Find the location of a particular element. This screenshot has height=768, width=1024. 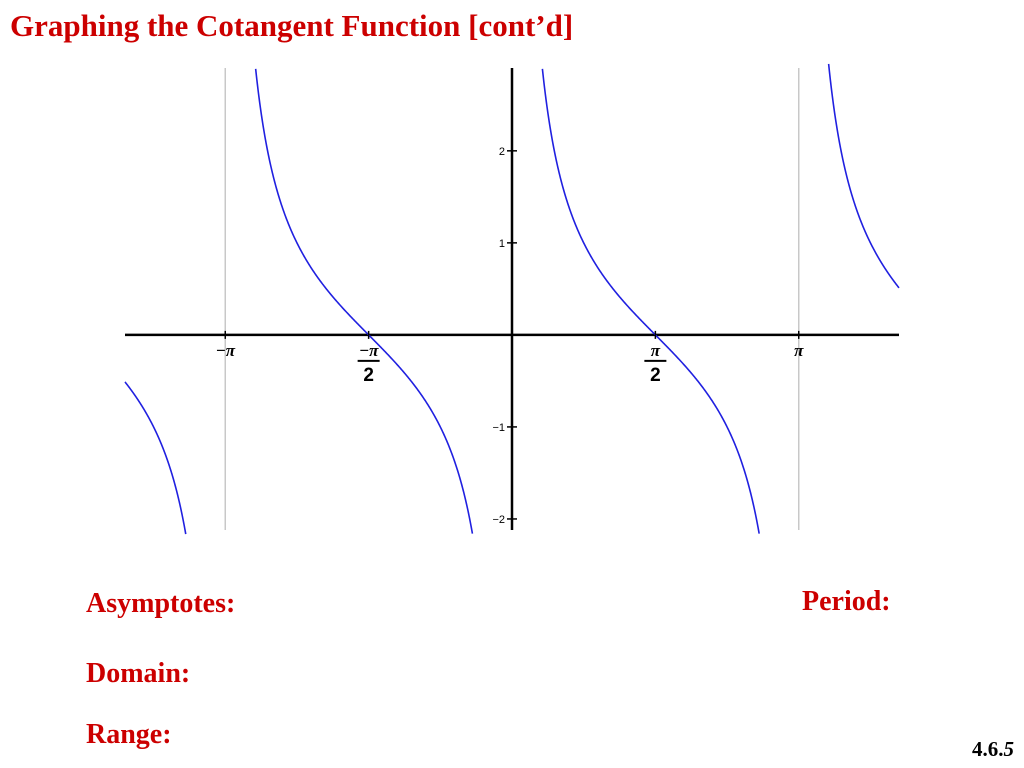

asymptotes-label: Asymptotes: is located at coordinates (161, 603).